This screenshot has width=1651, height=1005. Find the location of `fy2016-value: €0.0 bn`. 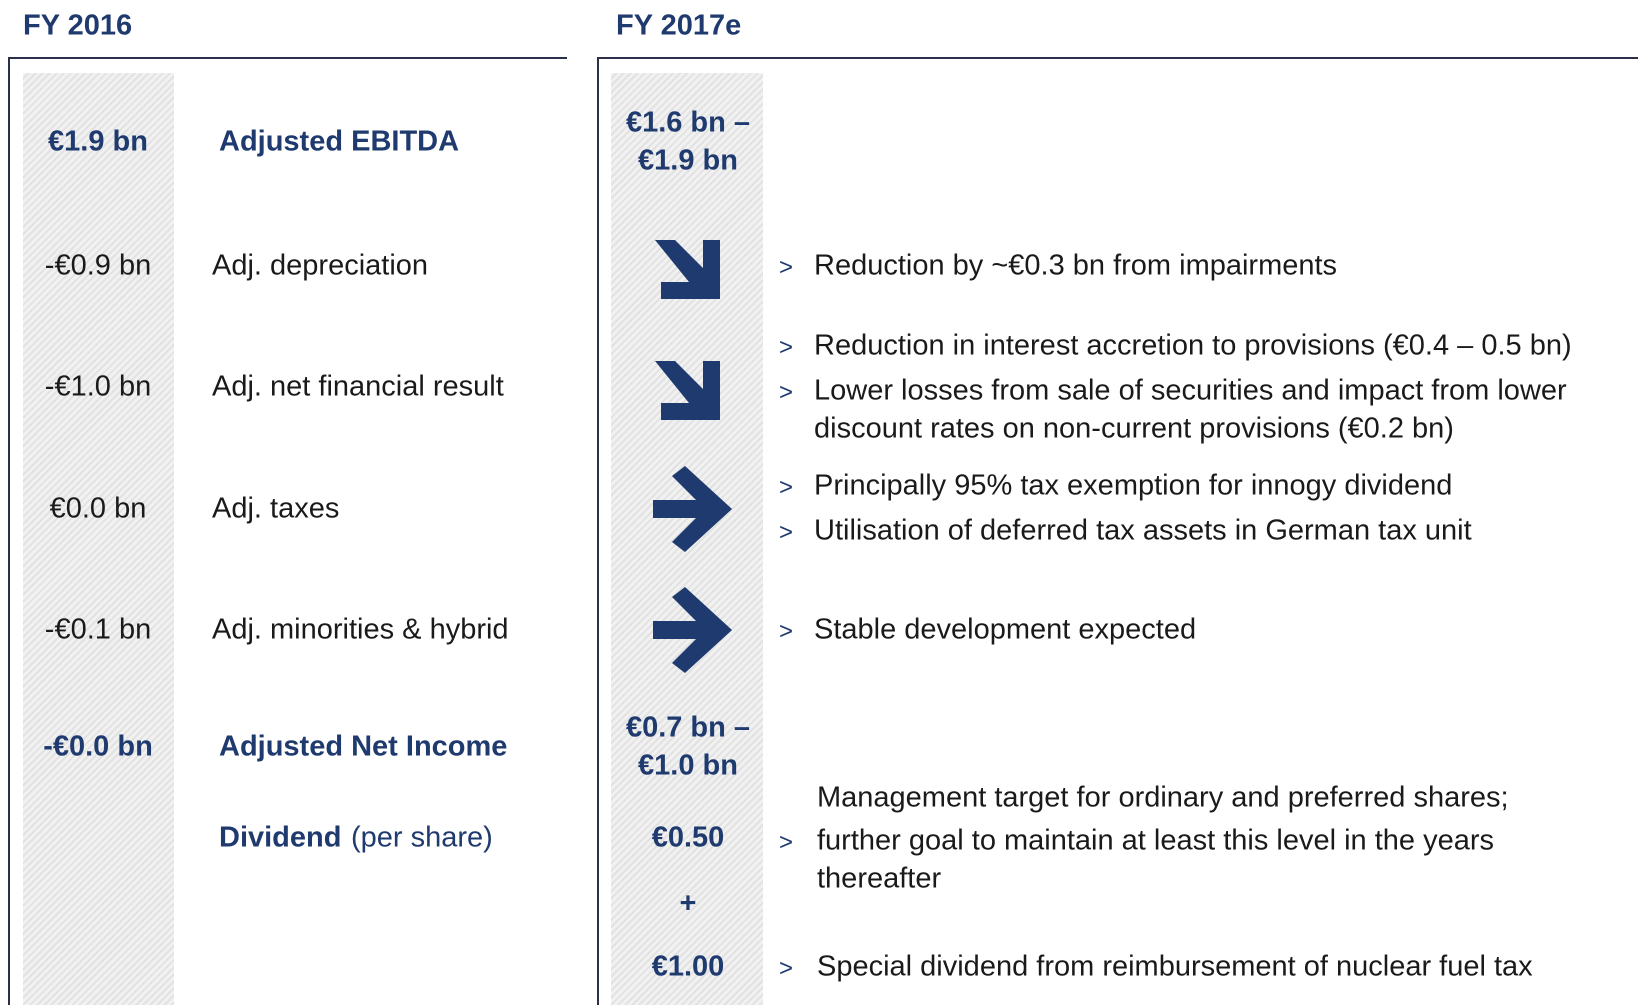

fy2016-value: €0.0 bn is located at coordinates (98, 508).